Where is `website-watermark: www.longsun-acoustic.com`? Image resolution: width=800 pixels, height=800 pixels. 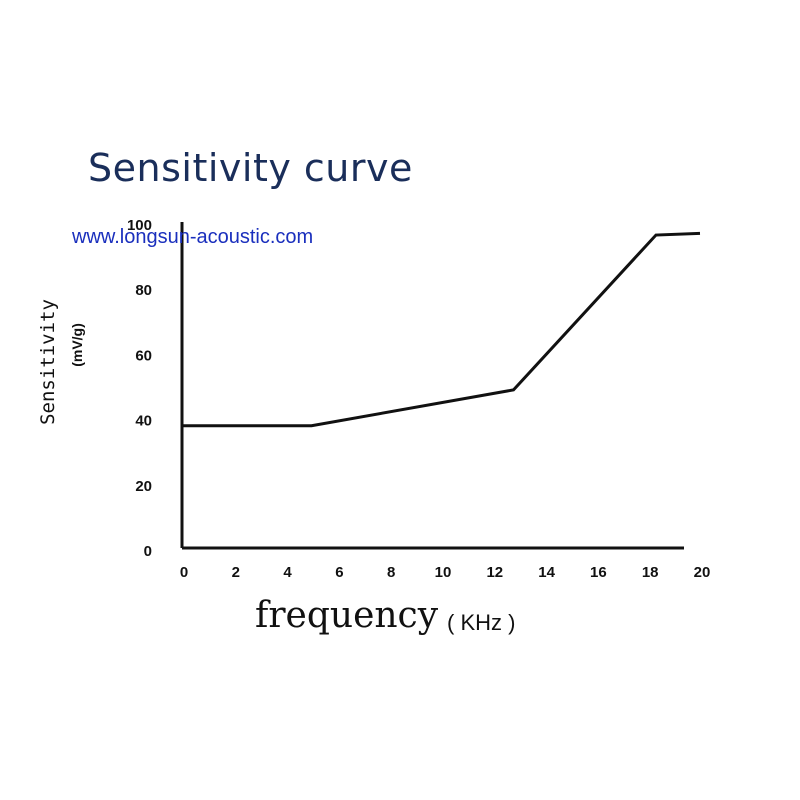
website-watermark: www.longsun-acoustic.com is located at coordinates (193, 237).